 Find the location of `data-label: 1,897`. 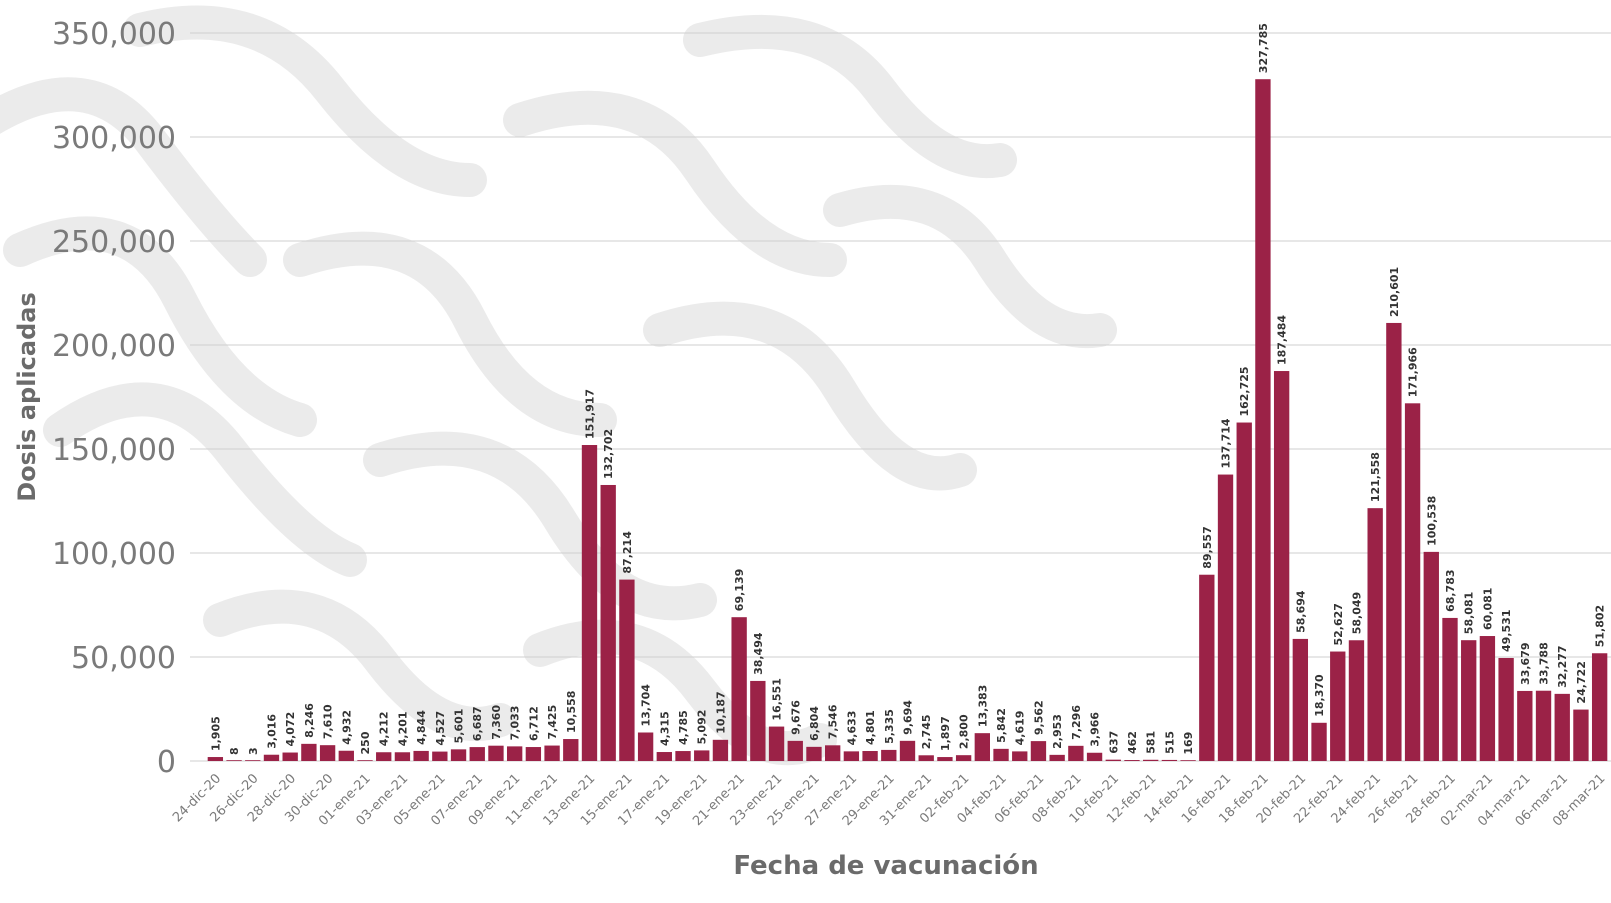

data-label: 1,897 is located at coordinates (945, 733).